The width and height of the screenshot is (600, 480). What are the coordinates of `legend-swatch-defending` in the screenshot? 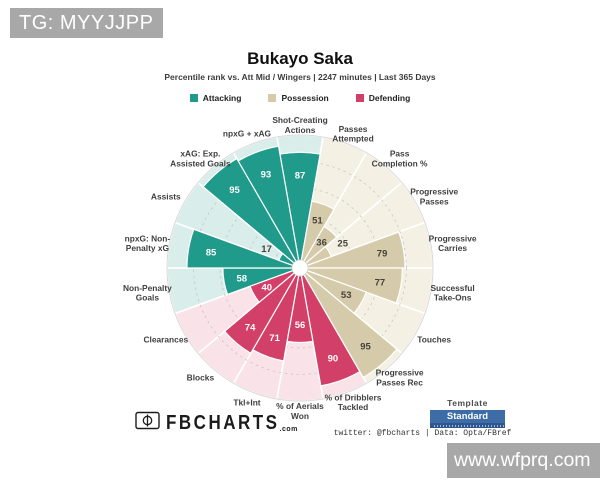 It's located at (359, 98).